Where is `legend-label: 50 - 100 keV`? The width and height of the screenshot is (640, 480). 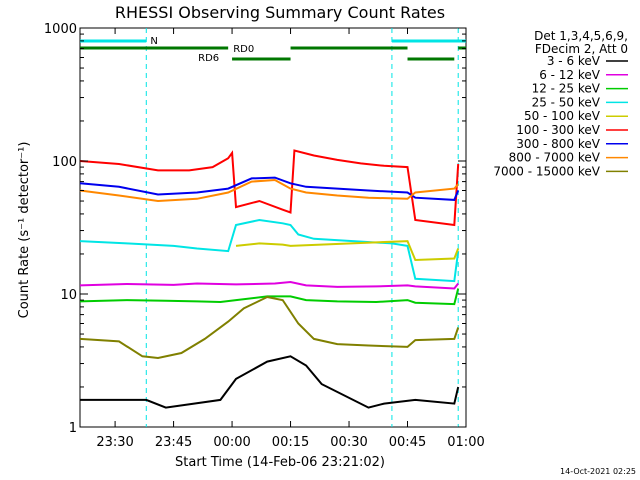 legend-label: 50 - 100 keV is located at coordinates (562, 116).